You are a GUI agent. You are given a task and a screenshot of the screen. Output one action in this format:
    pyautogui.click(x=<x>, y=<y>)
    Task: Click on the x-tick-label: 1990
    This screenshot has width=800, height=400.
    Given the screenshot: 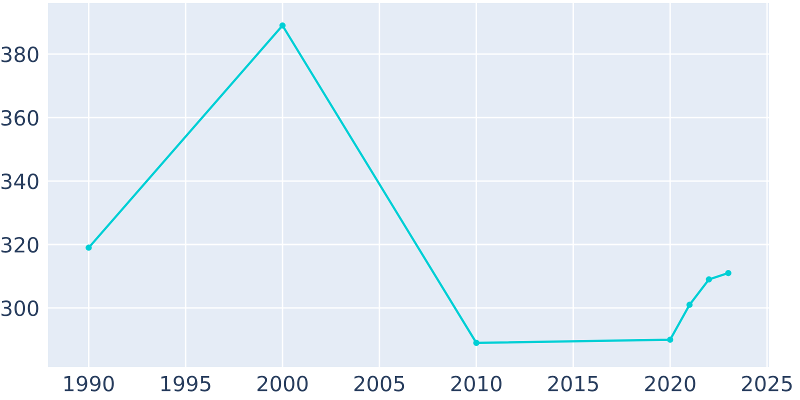 What is the action you would take?
    pyautogui.click(x=89, y=384)
    